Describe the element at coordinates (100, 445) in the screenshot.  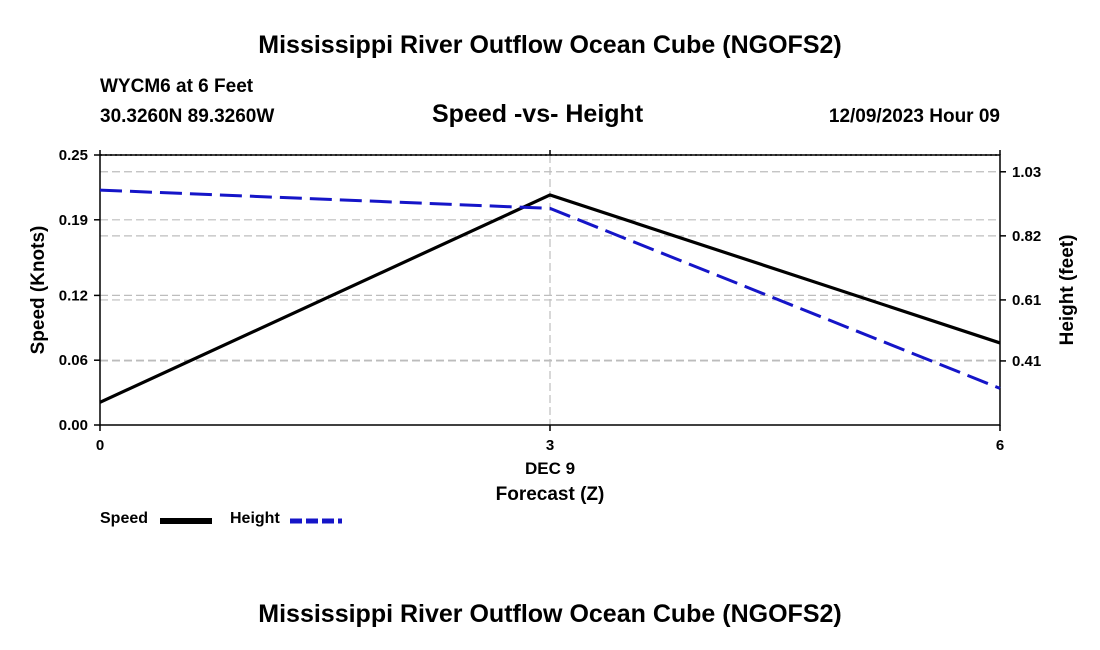
I see `x-tick-label: 0` at that location.